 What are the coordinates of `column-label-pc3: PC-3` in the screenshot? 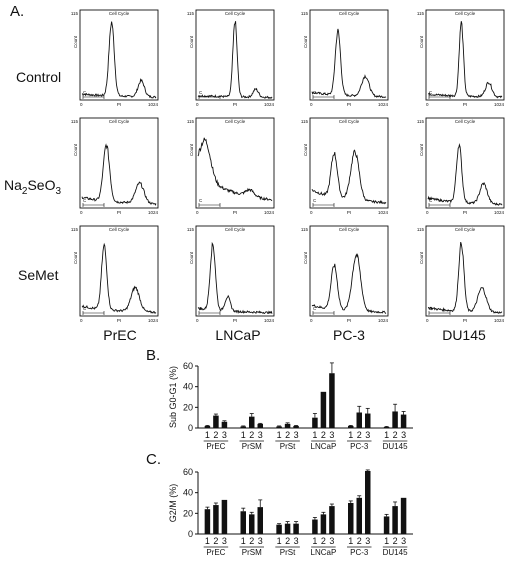 It's located at (349, 335).